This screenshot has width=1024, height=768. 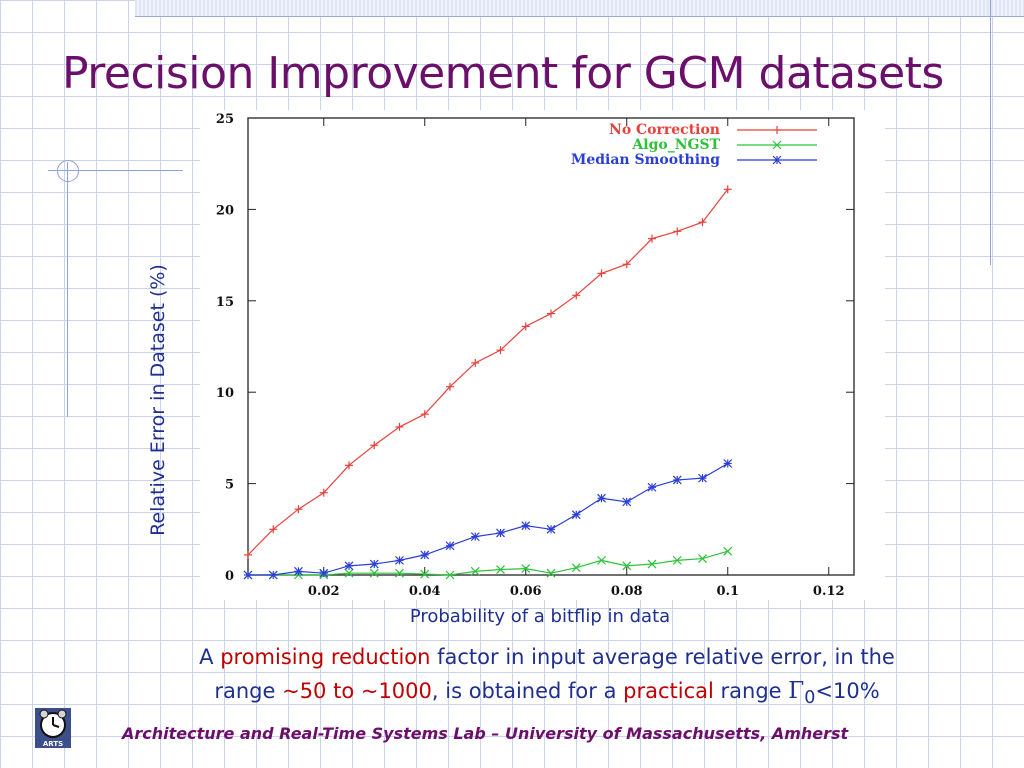 What do you see at coordinates (847, 691) in the screenshot?
I see `body-text-segment: <10%` at bounding box center [847, 691].